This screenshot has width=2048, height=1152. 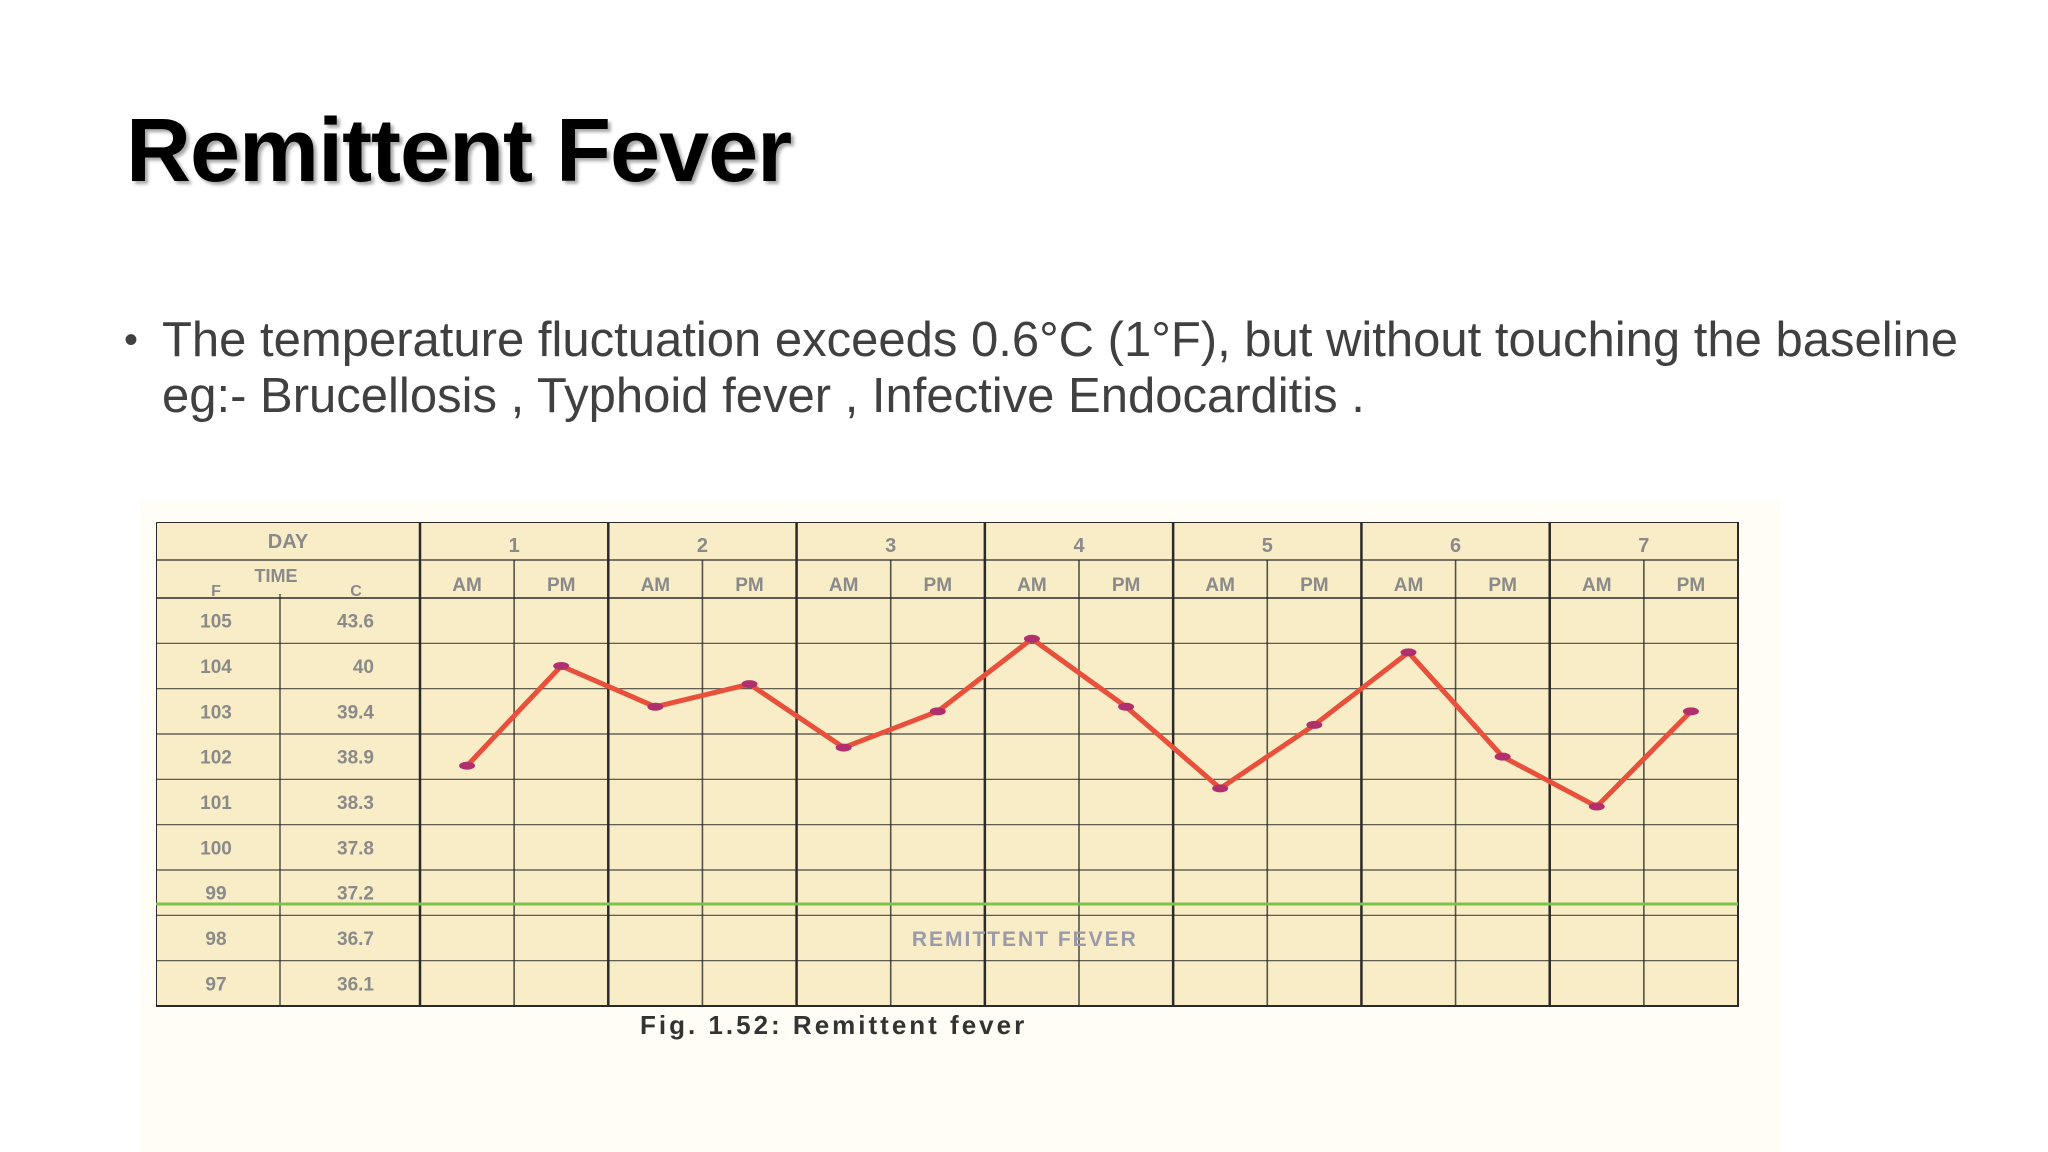 I want to click on celsius-tick-label: 37.8, so click(x=355, y=848).